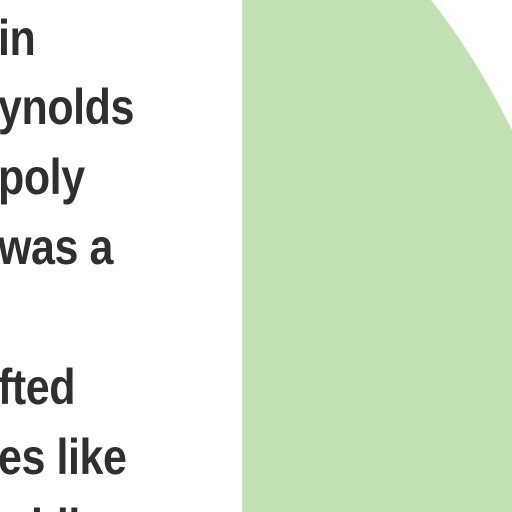 The width and height of the screenshot is (512, 512). I want to click on text-line: fted, so click(38, 387).